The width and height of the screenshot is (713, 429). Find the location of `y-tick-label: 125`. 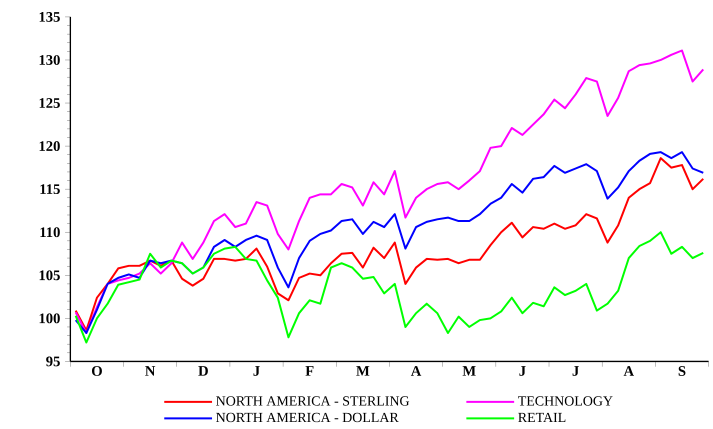

y-tick-label: 125 is located at coordinates (50, 103).